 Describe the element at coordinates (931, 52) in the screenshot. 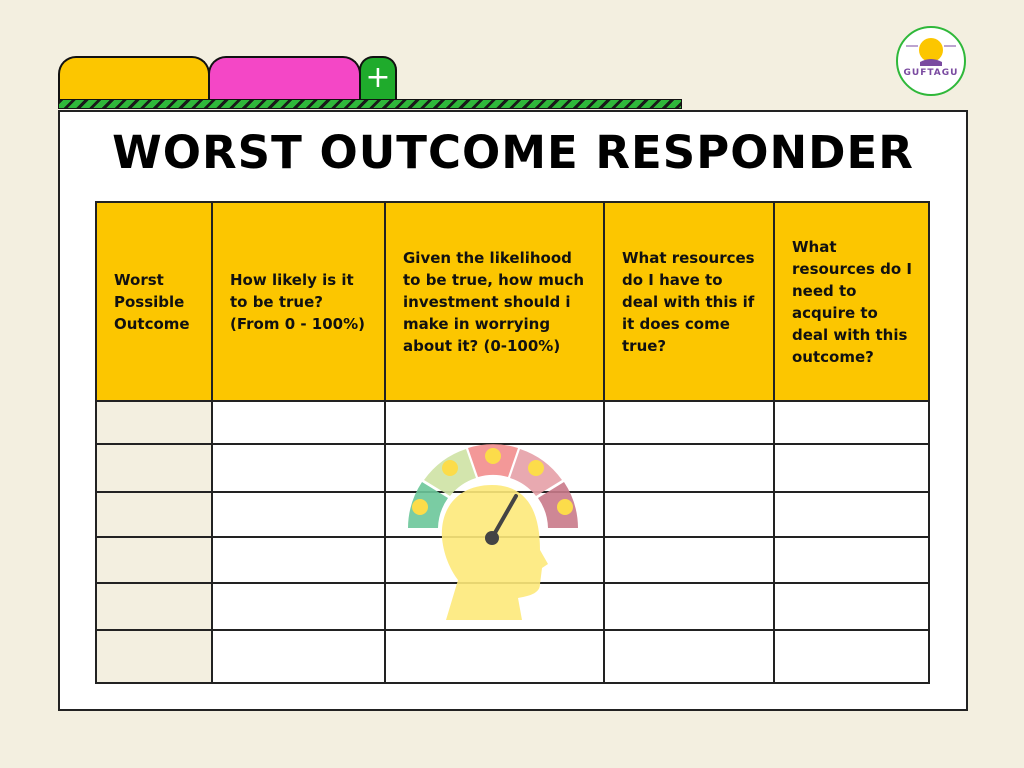

I see `logo-head-icon` at that location.